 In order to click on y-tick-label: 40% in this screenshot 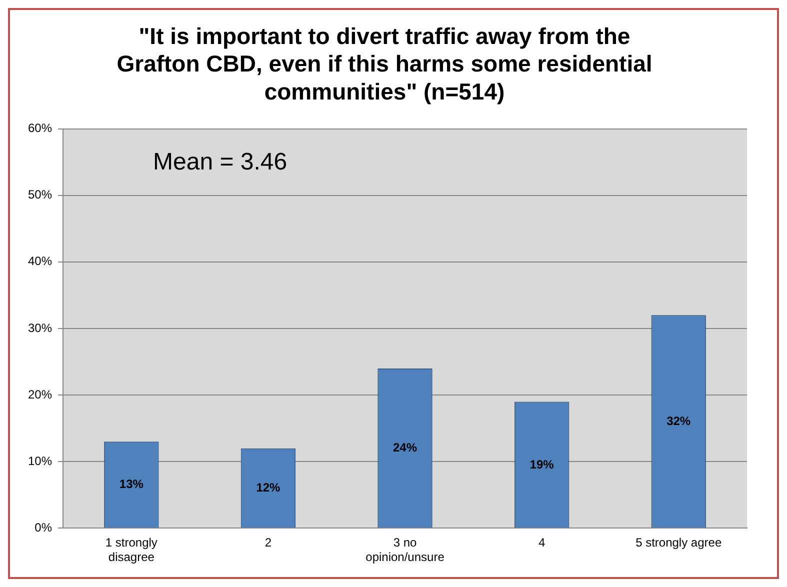, I will do `click(40, 261)`.